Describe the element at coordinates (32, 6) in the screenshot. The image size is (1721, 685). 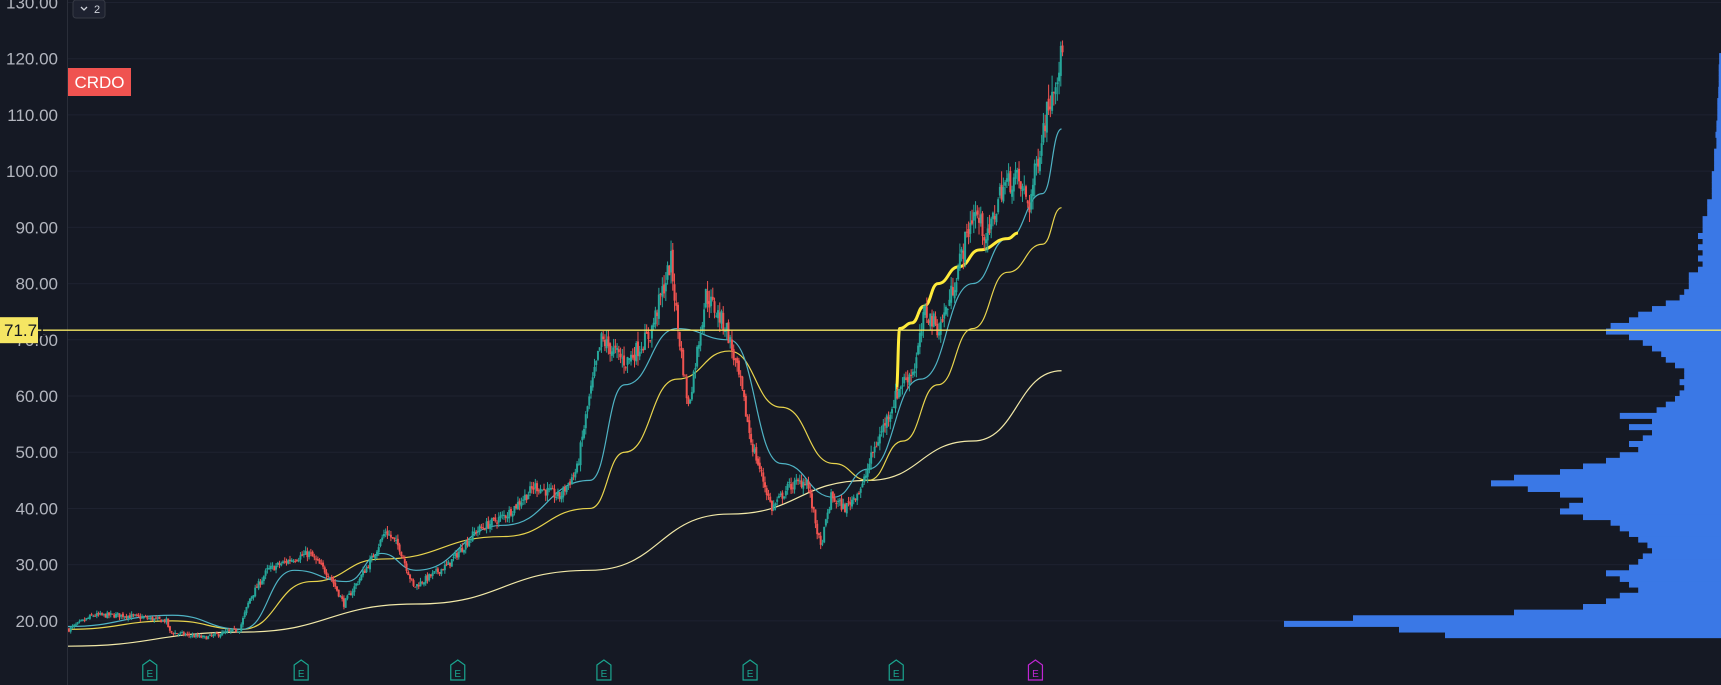
I see `y-tick-label: 130.00` at that location.